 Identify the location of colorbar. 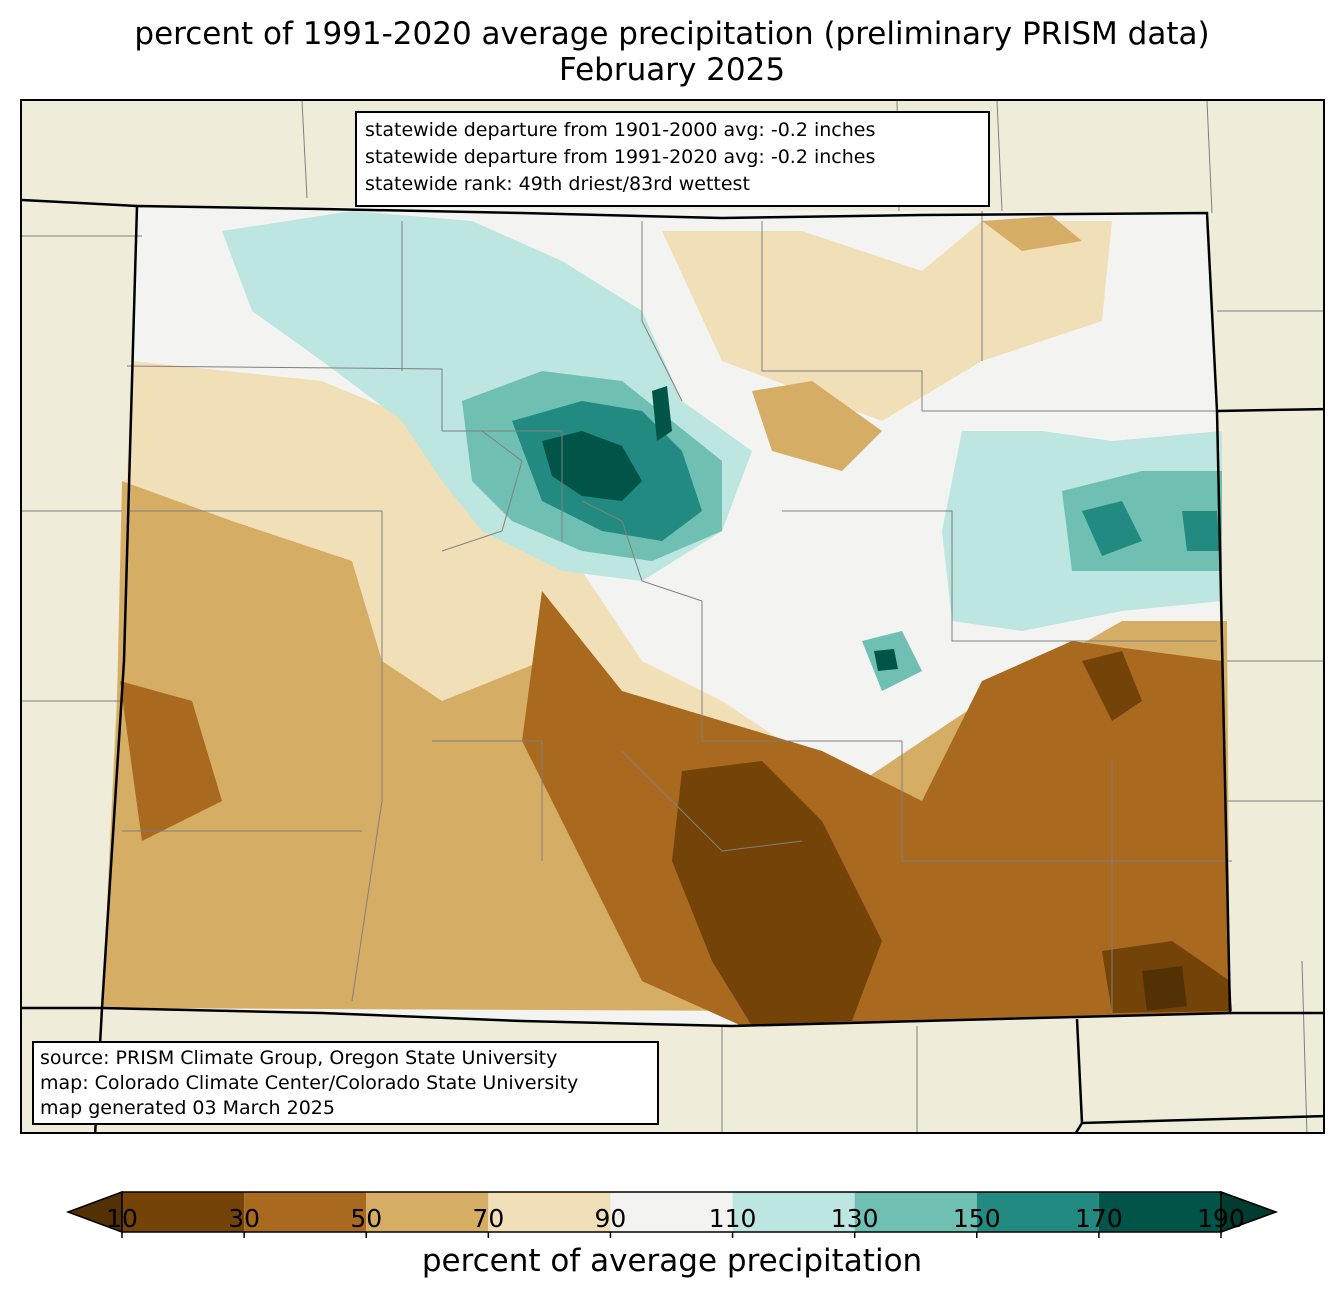
(672, 1214).